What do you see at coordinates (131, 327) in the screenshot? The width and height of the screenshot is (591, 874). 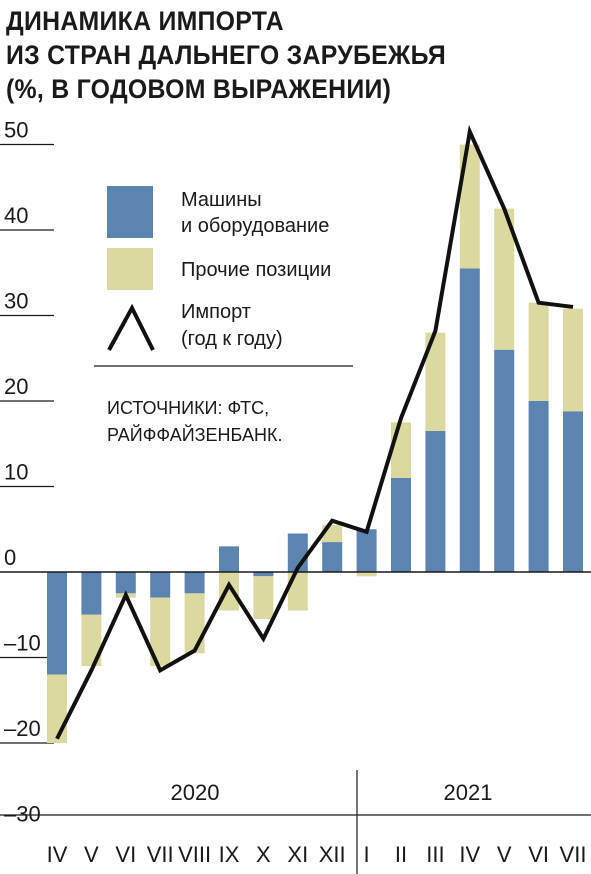 I see `legend-swatch-import` at bounding box center [131, 327].